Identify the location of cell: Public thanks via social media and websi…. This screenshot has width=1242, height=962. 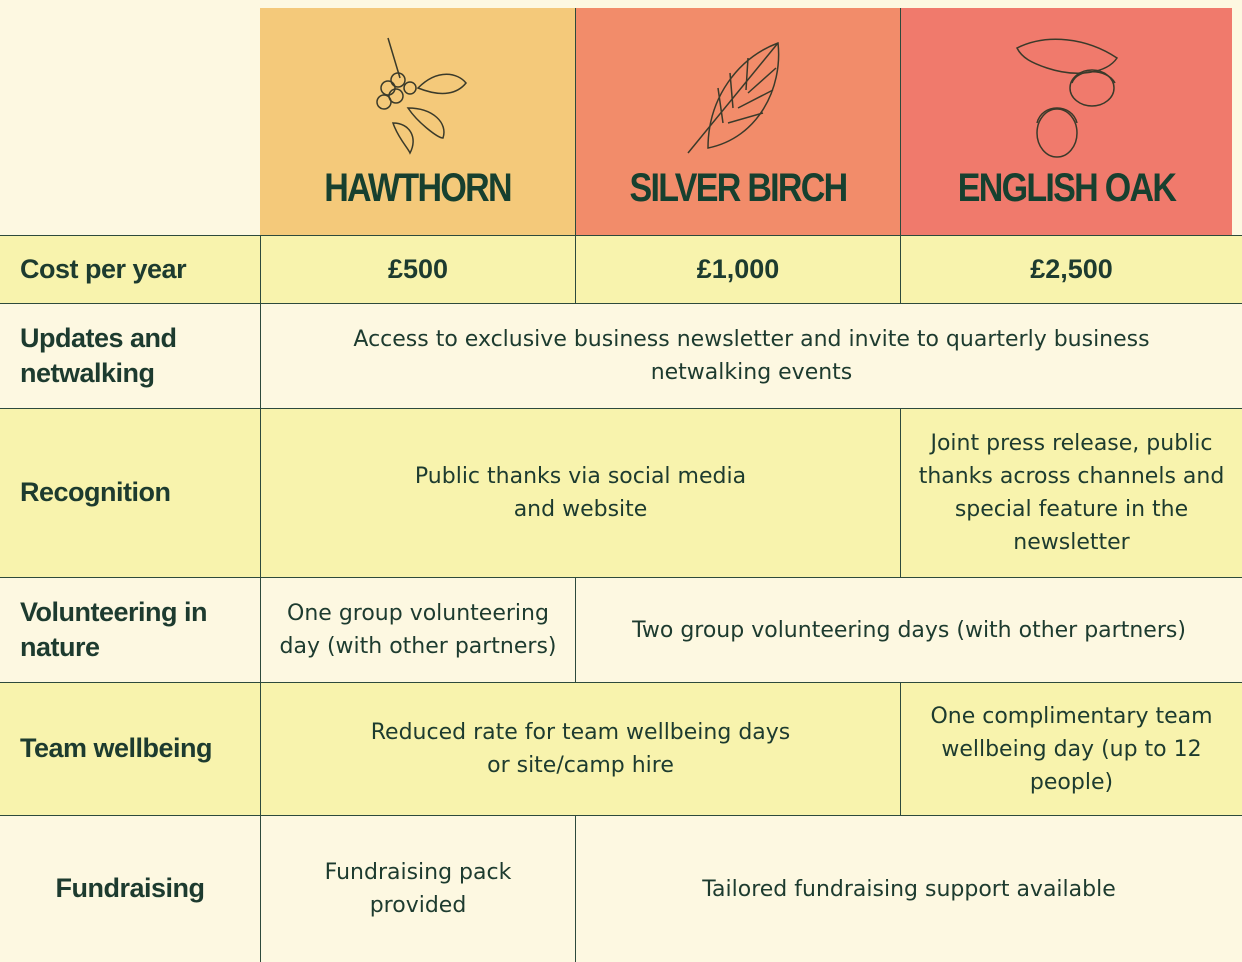
(580, 492).